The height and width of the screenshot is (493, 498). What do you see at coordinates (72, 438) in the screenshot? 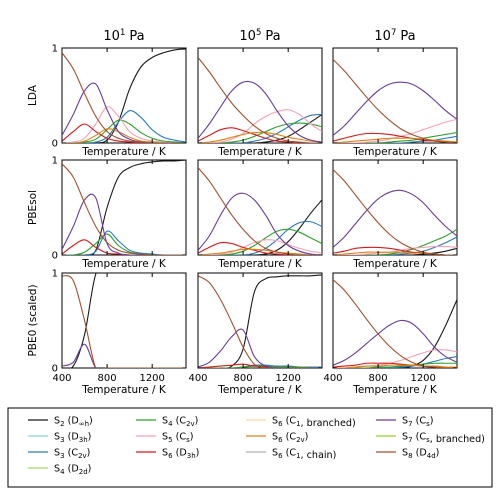
I see `legend-label: S3 (D3h)` at bounding box center [72, 438].